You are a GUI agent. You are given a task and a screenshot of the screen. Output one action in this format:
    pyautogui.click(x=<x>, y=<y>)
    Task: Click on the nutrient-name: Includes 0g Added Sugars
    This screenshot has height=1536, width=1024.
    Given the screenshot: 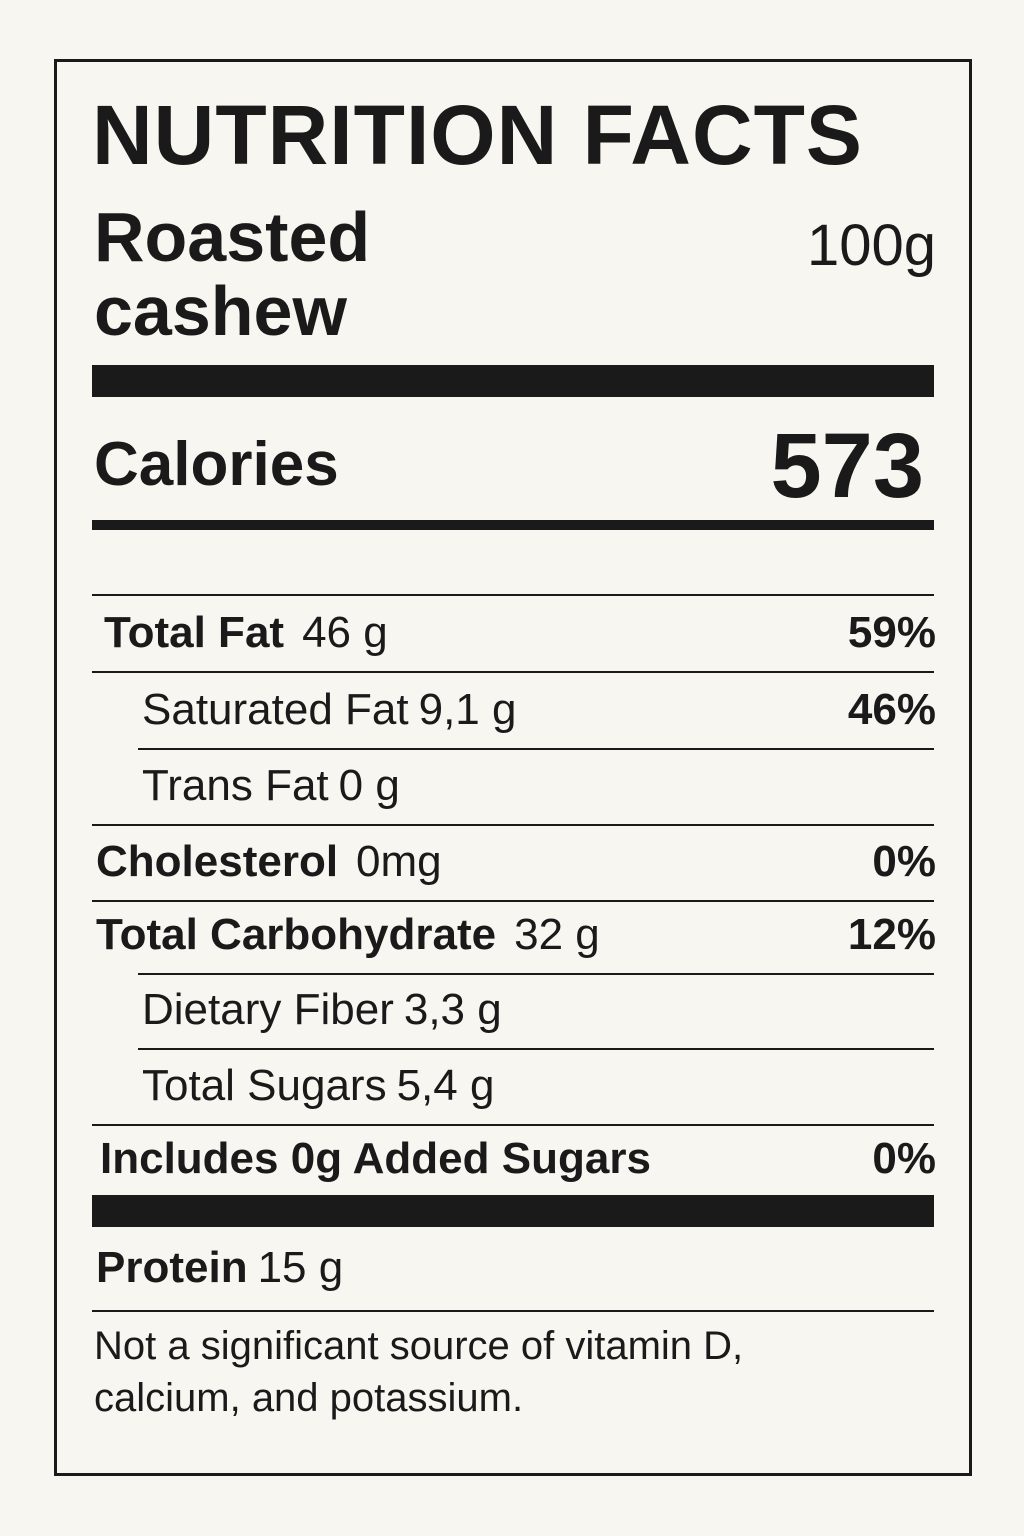 What is the action you would take?
    pyautogui.click(x=375, y=1158)
    